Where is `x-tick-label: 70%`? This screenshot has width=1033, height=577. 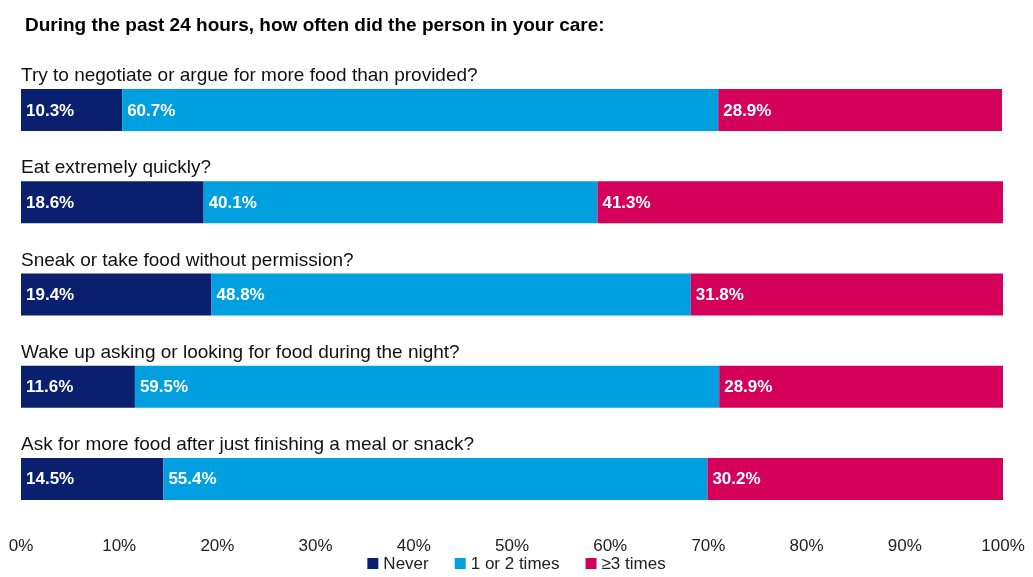 x-tick-label: 70% is located at coordinates (708, 545).